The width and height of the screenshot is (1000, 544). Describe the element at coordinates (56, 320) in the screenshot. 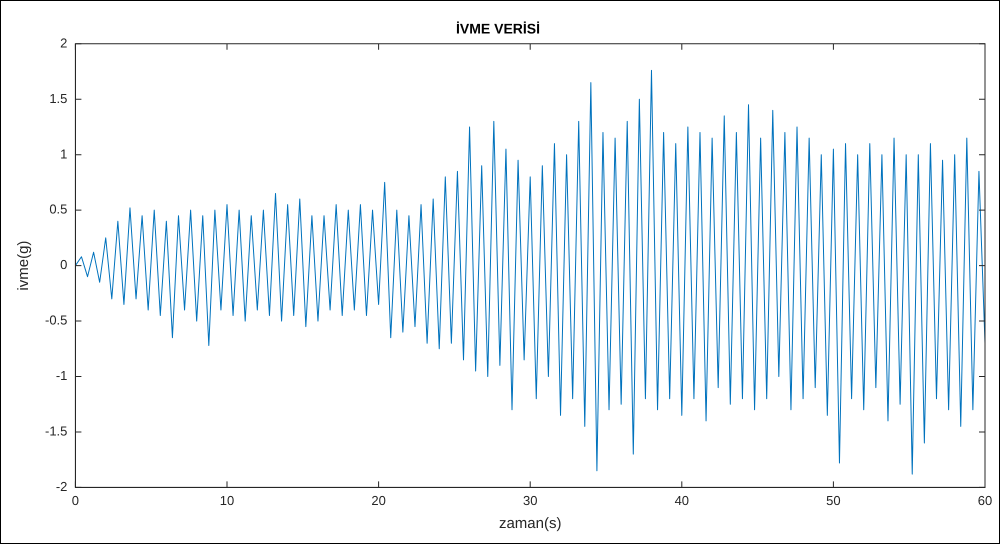

I see `y-tick-label: -0.5` at that location.